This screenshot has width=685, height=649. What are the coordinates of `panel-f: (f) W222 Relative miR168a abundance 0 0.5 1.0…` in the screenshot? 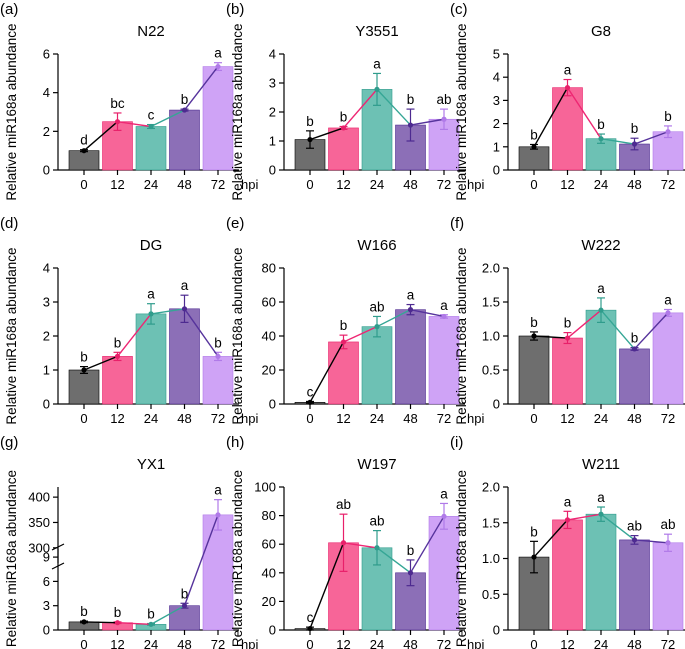 It's located at (567, 320).